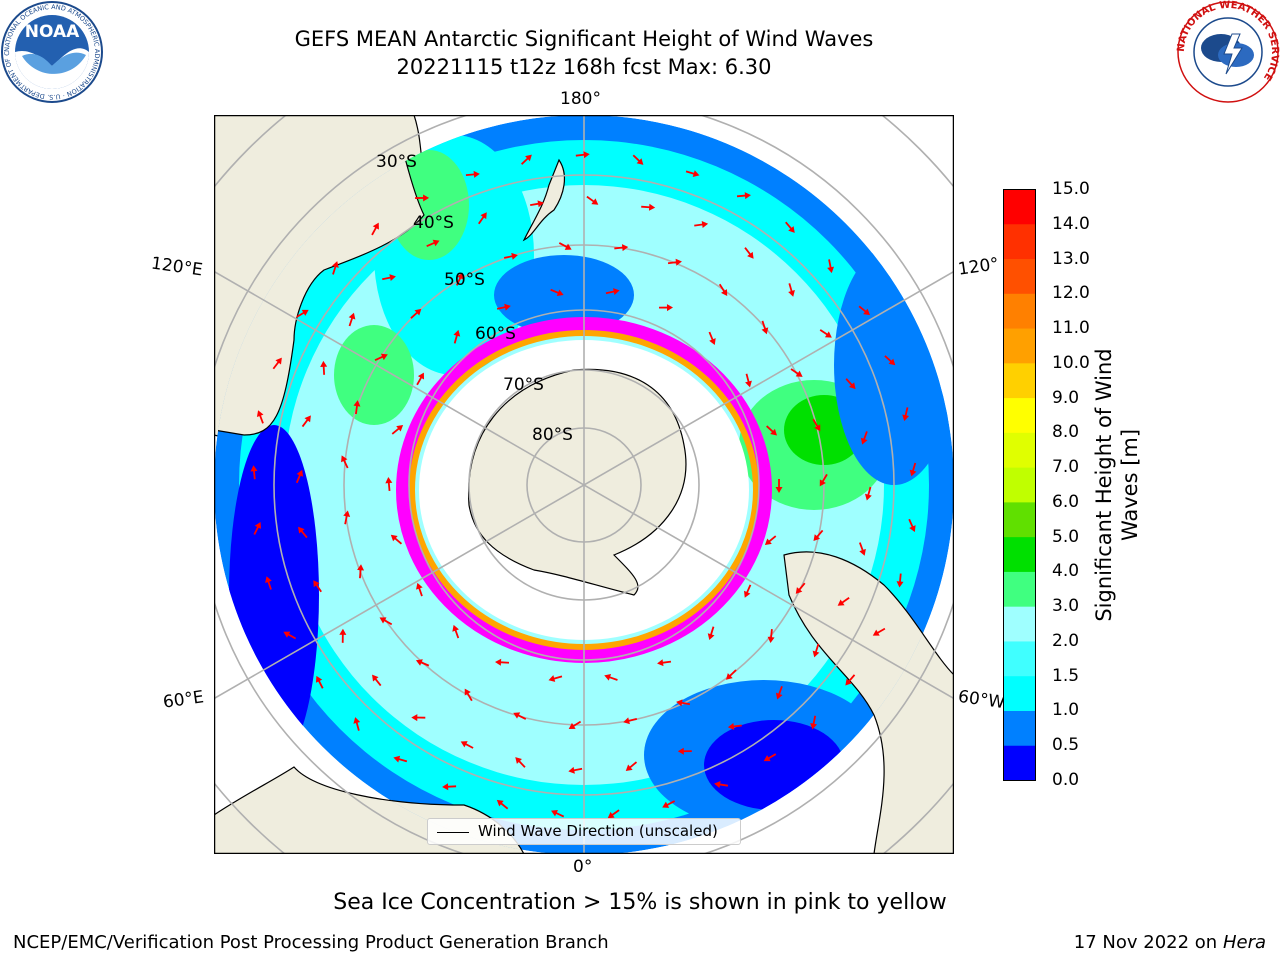 The image size is (1280, 960). I want to click on colorbar-tick-label: 14.0, so click(1071, 223).